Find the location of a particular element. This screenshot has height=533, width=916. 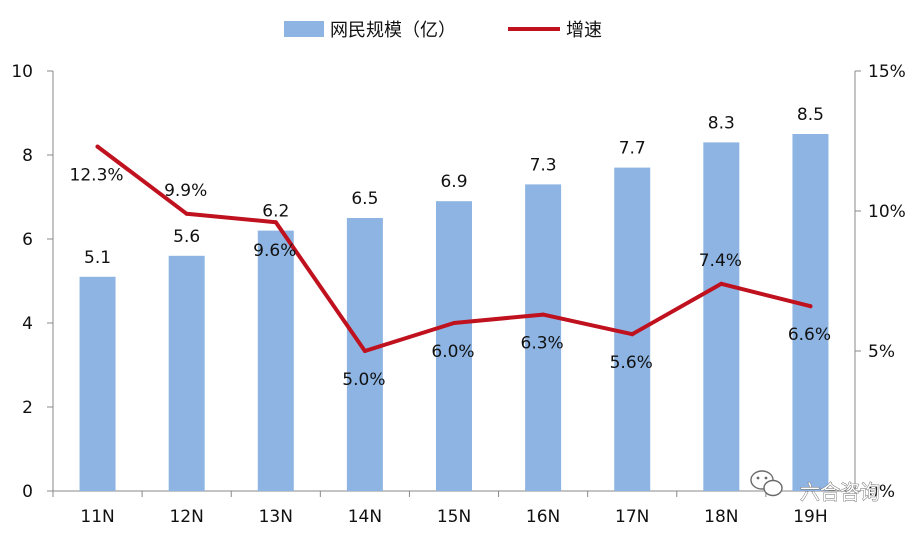

bar-value-label: 5.6 is located at coordinates (186, 237).